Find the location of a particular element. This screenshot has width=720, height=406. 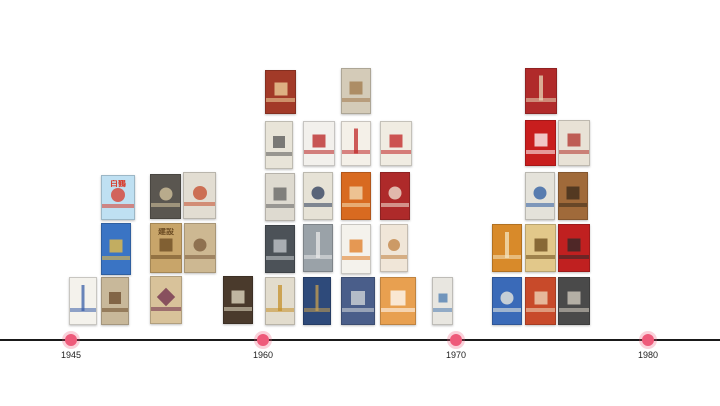

year-label-1960: 1960 is located at coordinates (263, 355).